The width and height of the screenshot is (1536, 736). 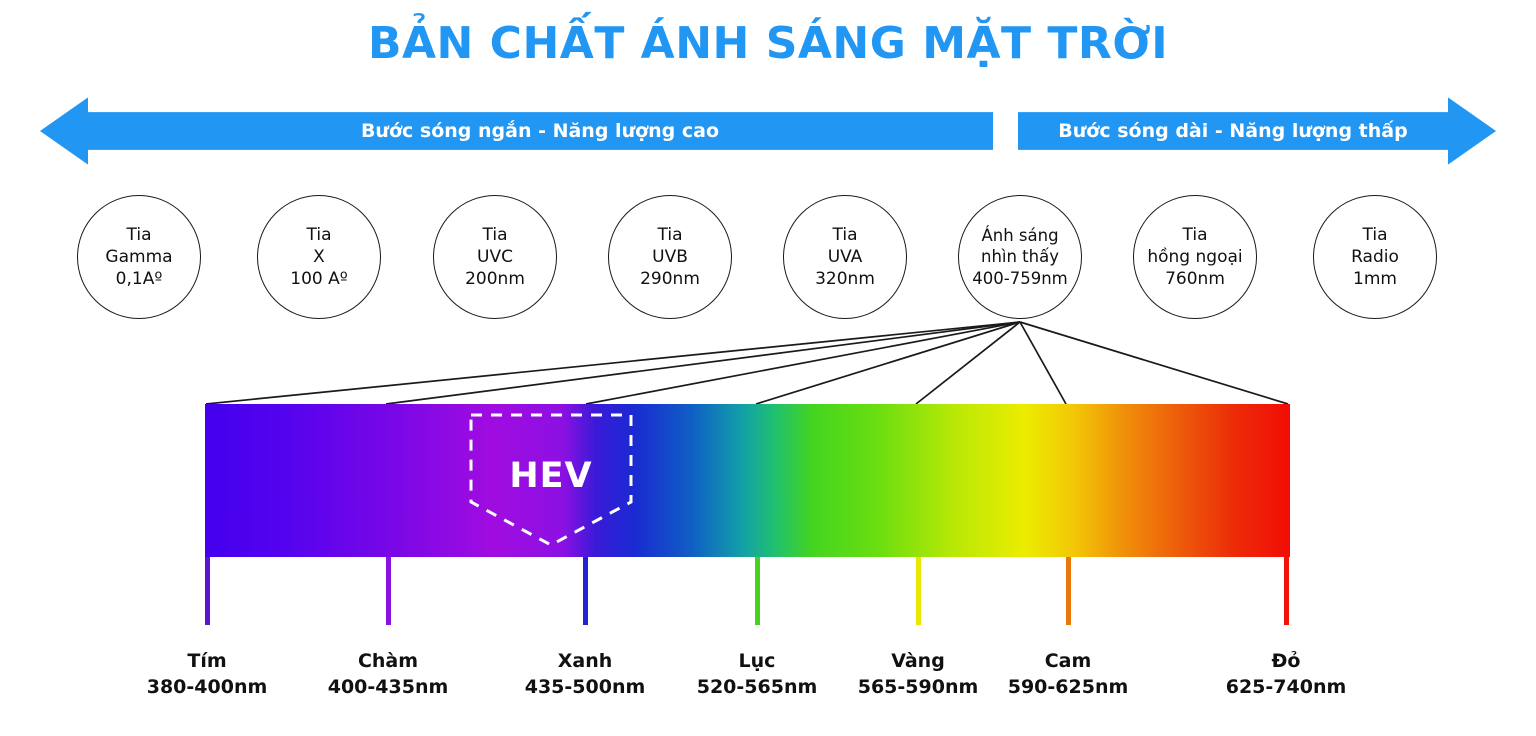 I want to click on tick-do, so click(x=1286, y=591).